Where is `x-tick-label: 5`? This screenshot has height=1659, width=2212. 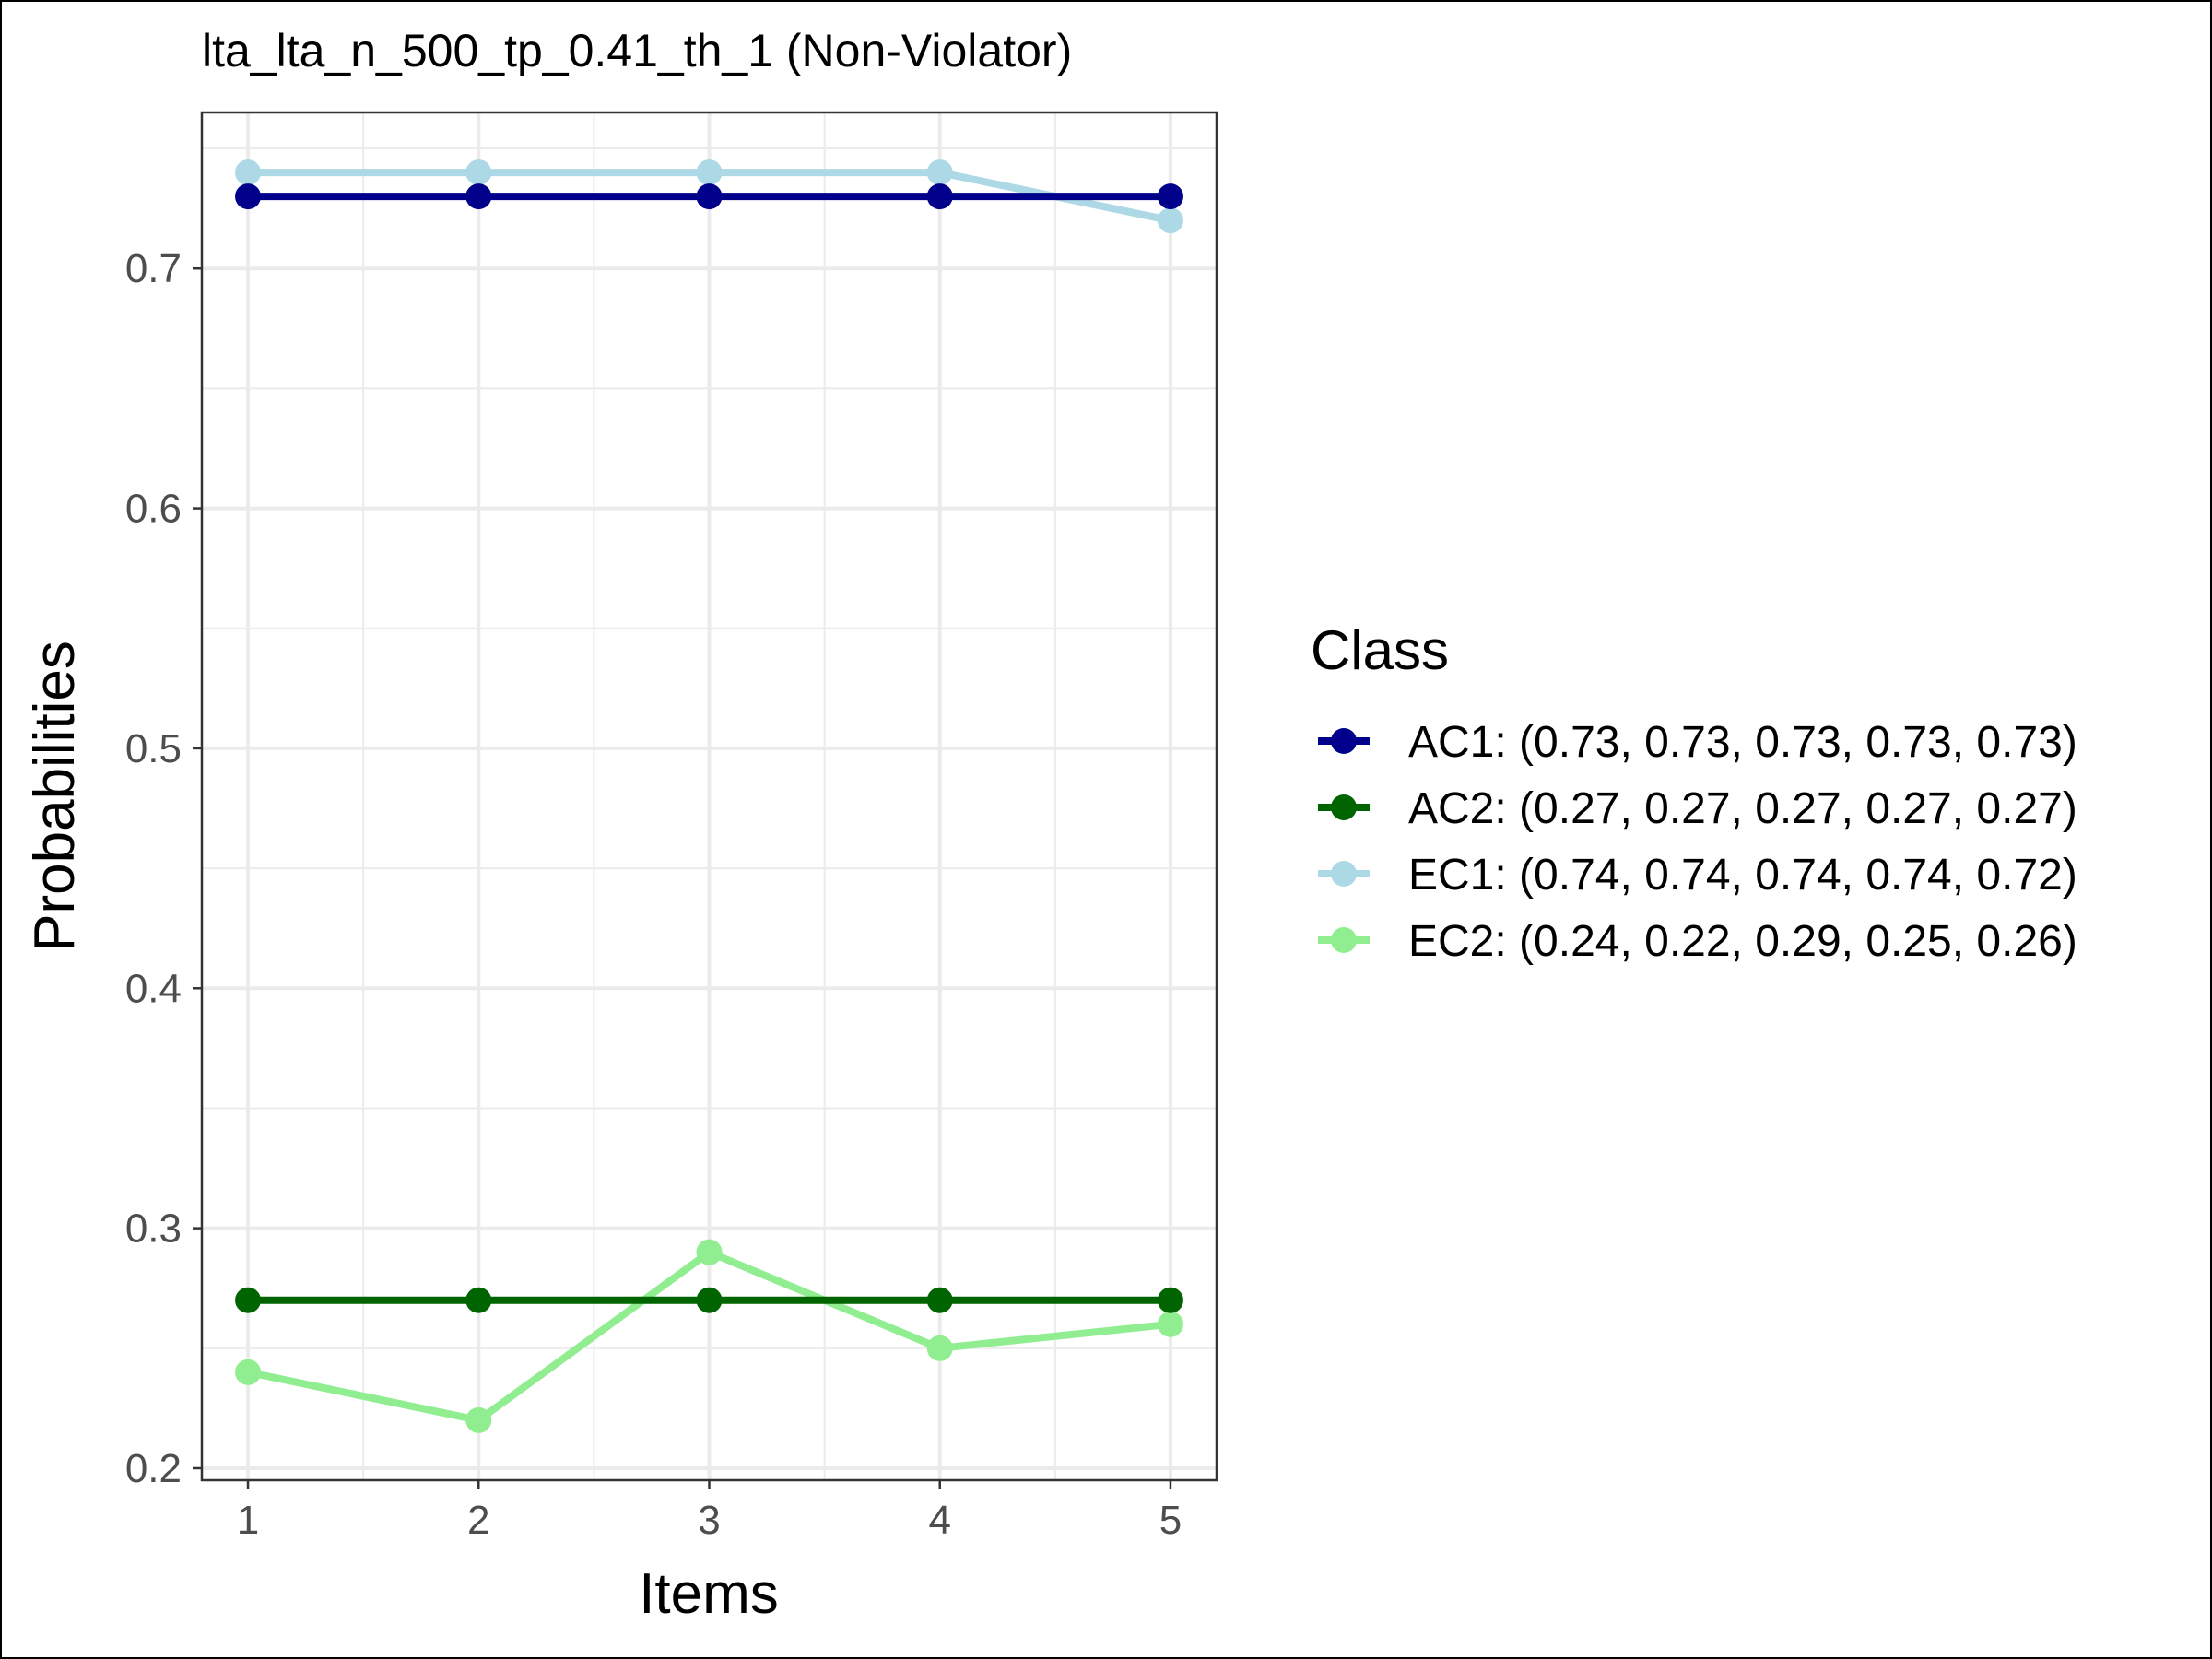
x-tick-label: 5 is located at coordinates (1170, 1520).